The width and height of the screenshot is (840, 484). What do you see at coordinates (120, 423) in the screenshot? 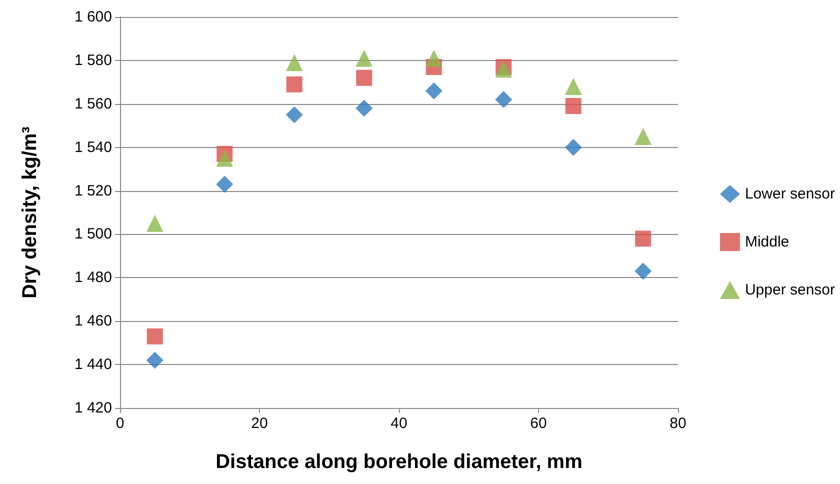
I see `x-tick-label: 0` at bounding box center [120, 423].